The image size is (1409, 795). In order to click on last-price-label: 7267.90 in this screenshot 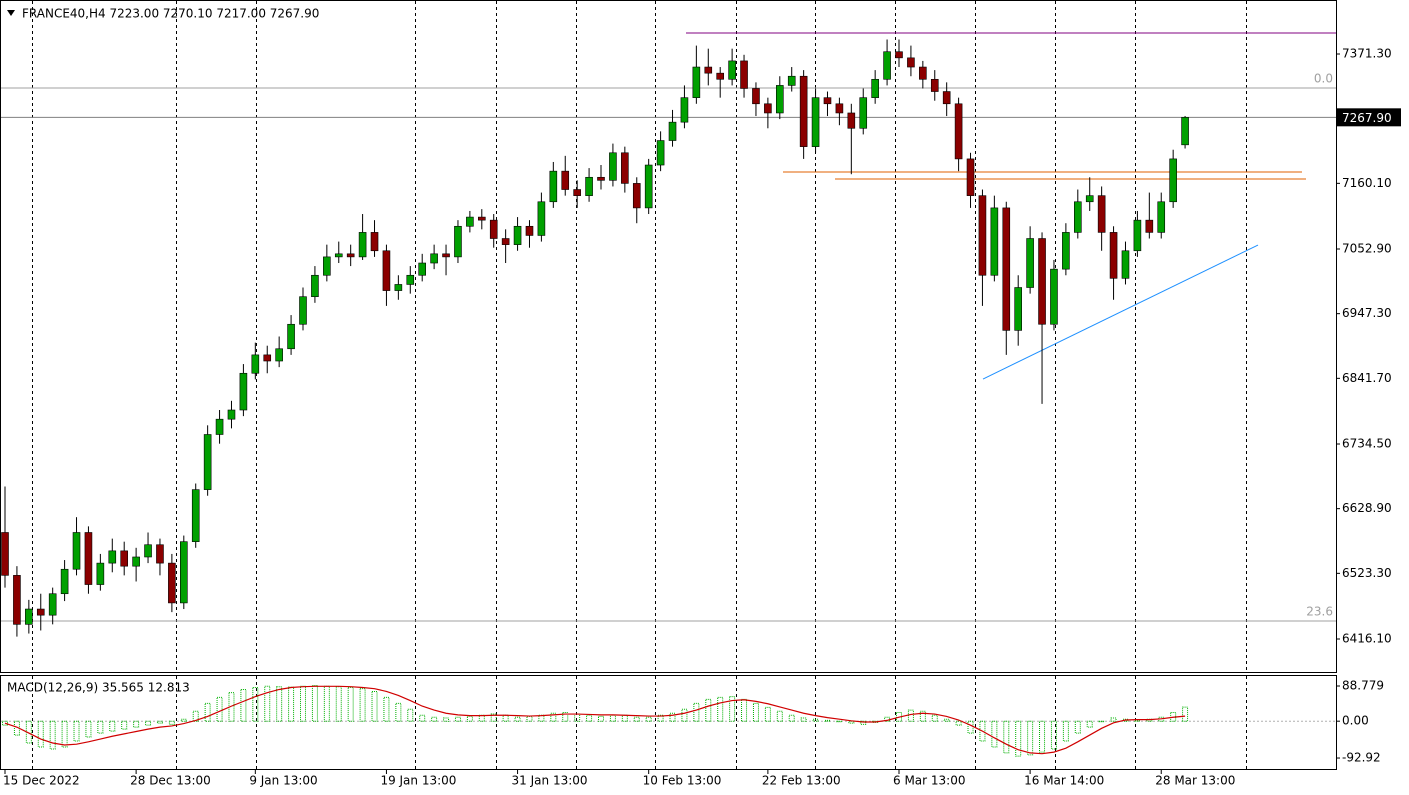, I will do `click(1367, 118)`.